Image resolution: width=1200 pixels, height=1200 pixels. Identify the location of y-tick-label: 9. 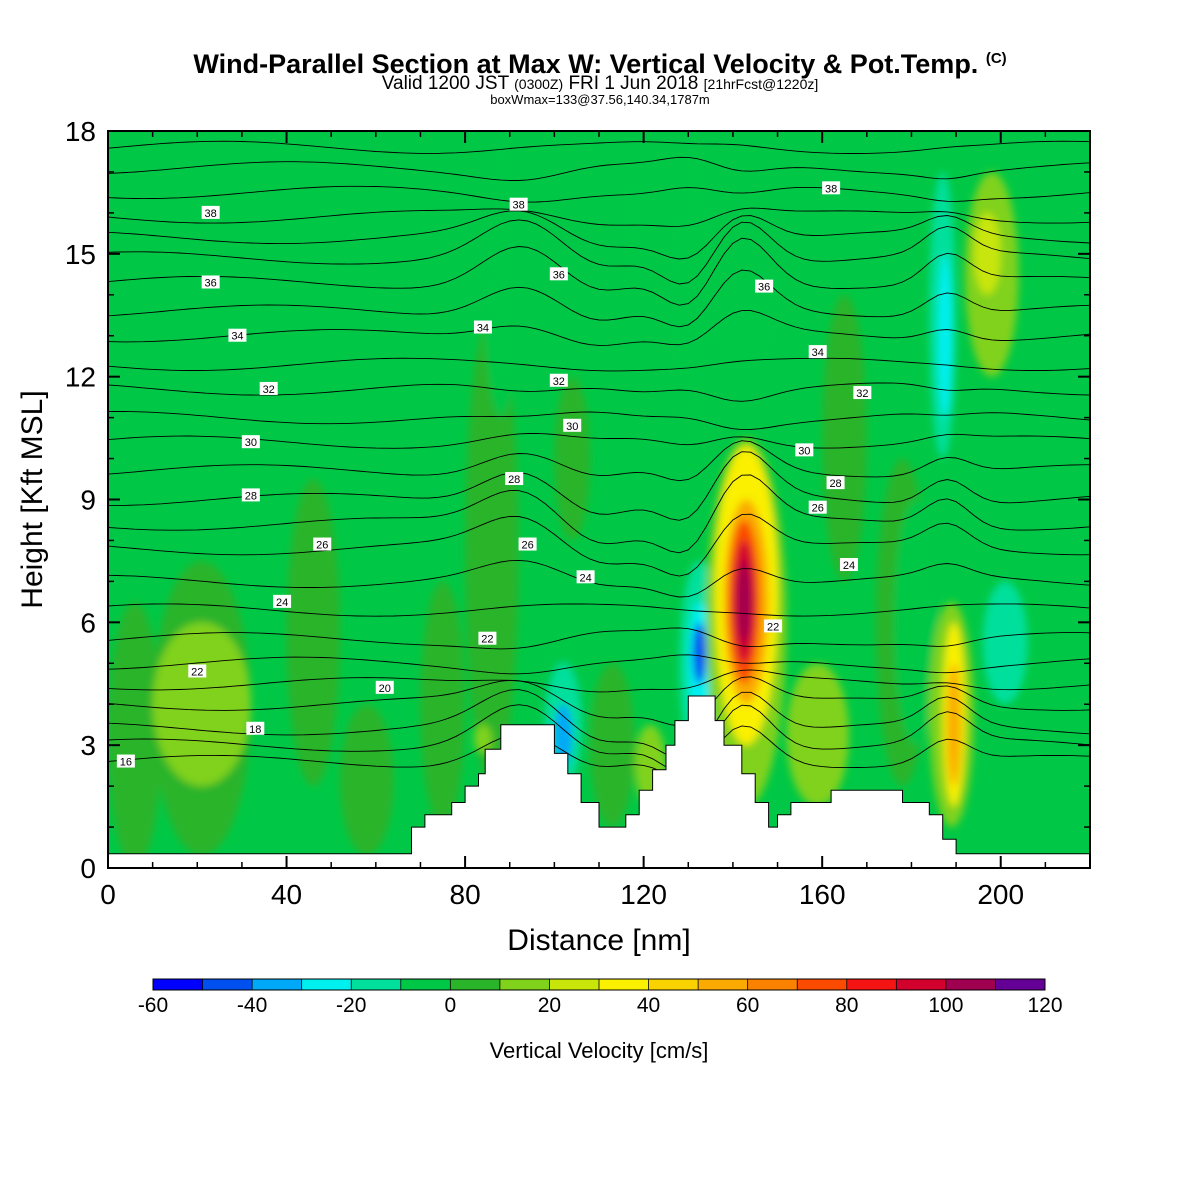
(88, 500).